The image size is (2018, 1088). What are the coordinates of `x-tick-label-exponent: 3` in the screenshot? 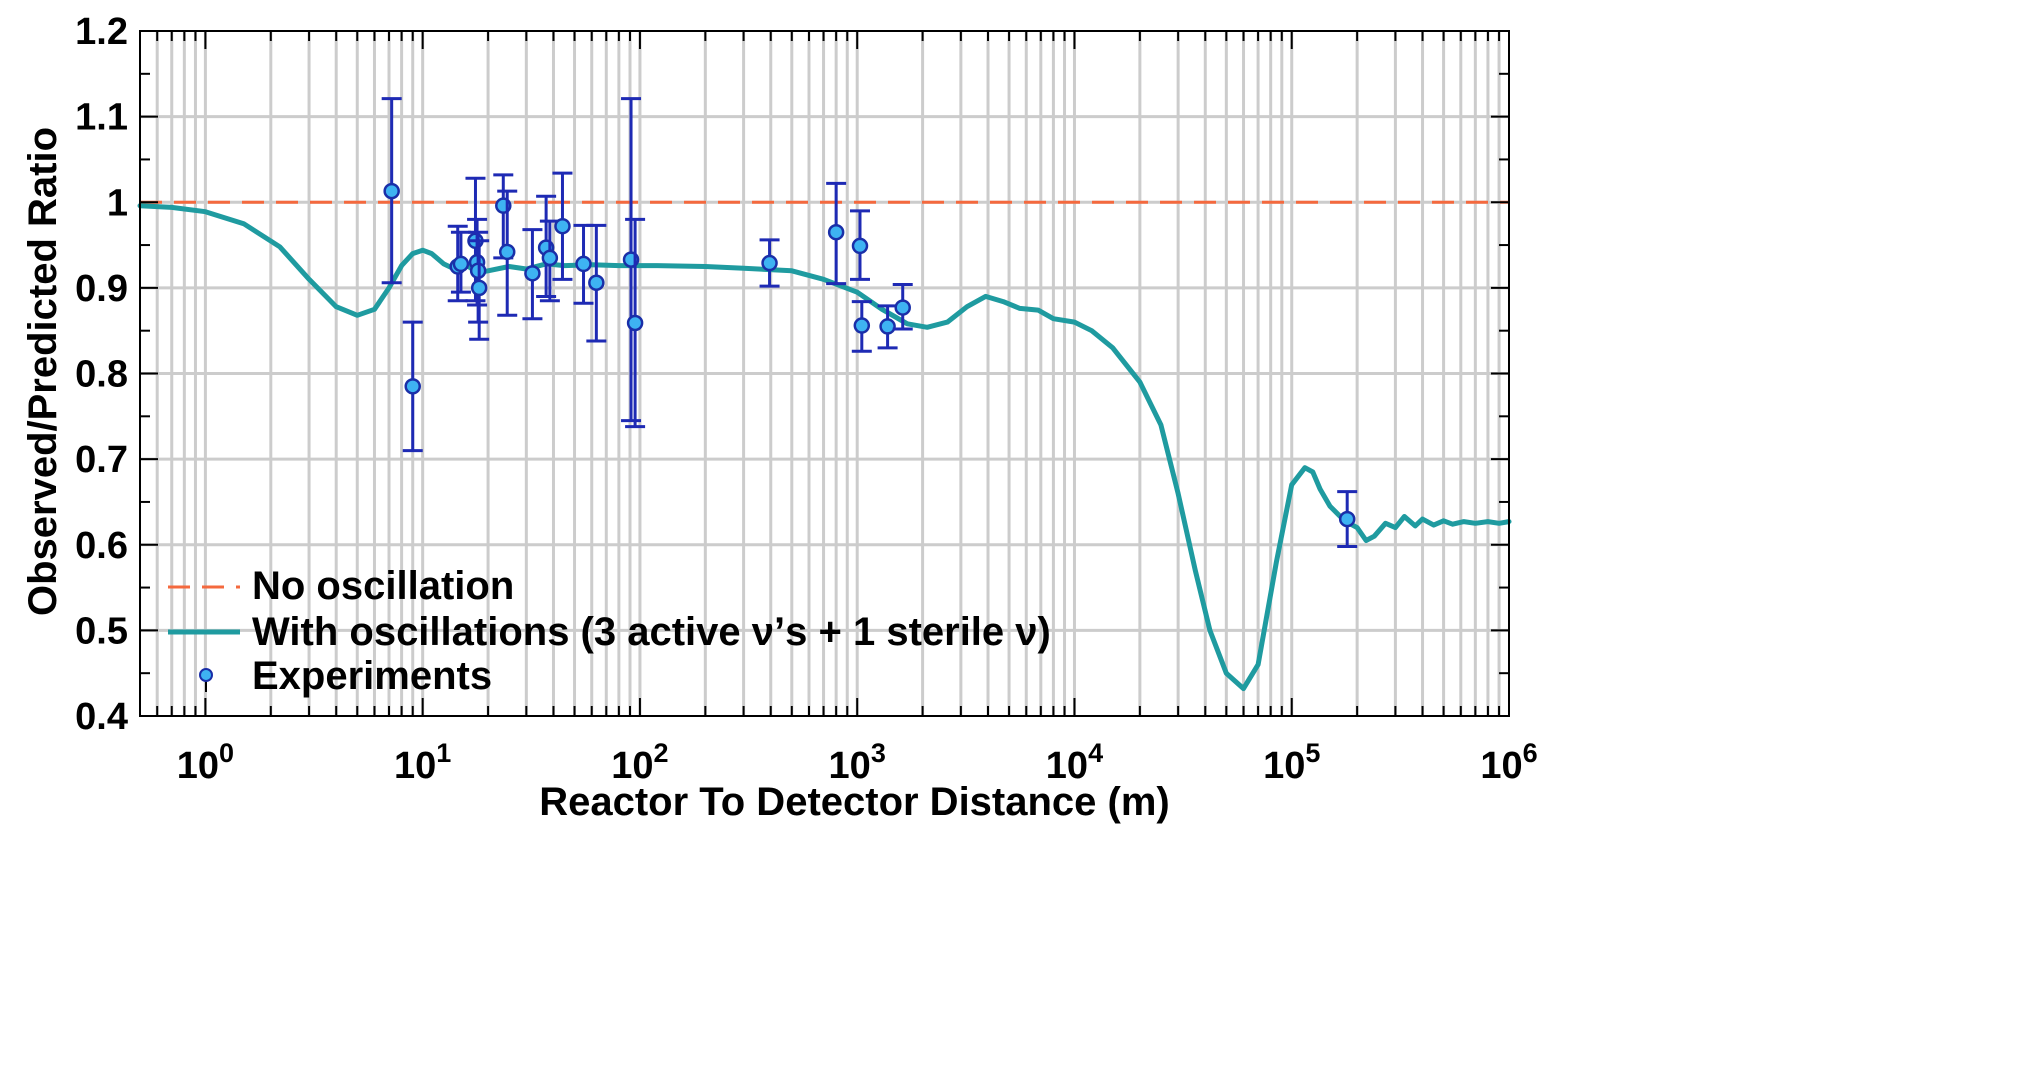 It's located at (878, 753).